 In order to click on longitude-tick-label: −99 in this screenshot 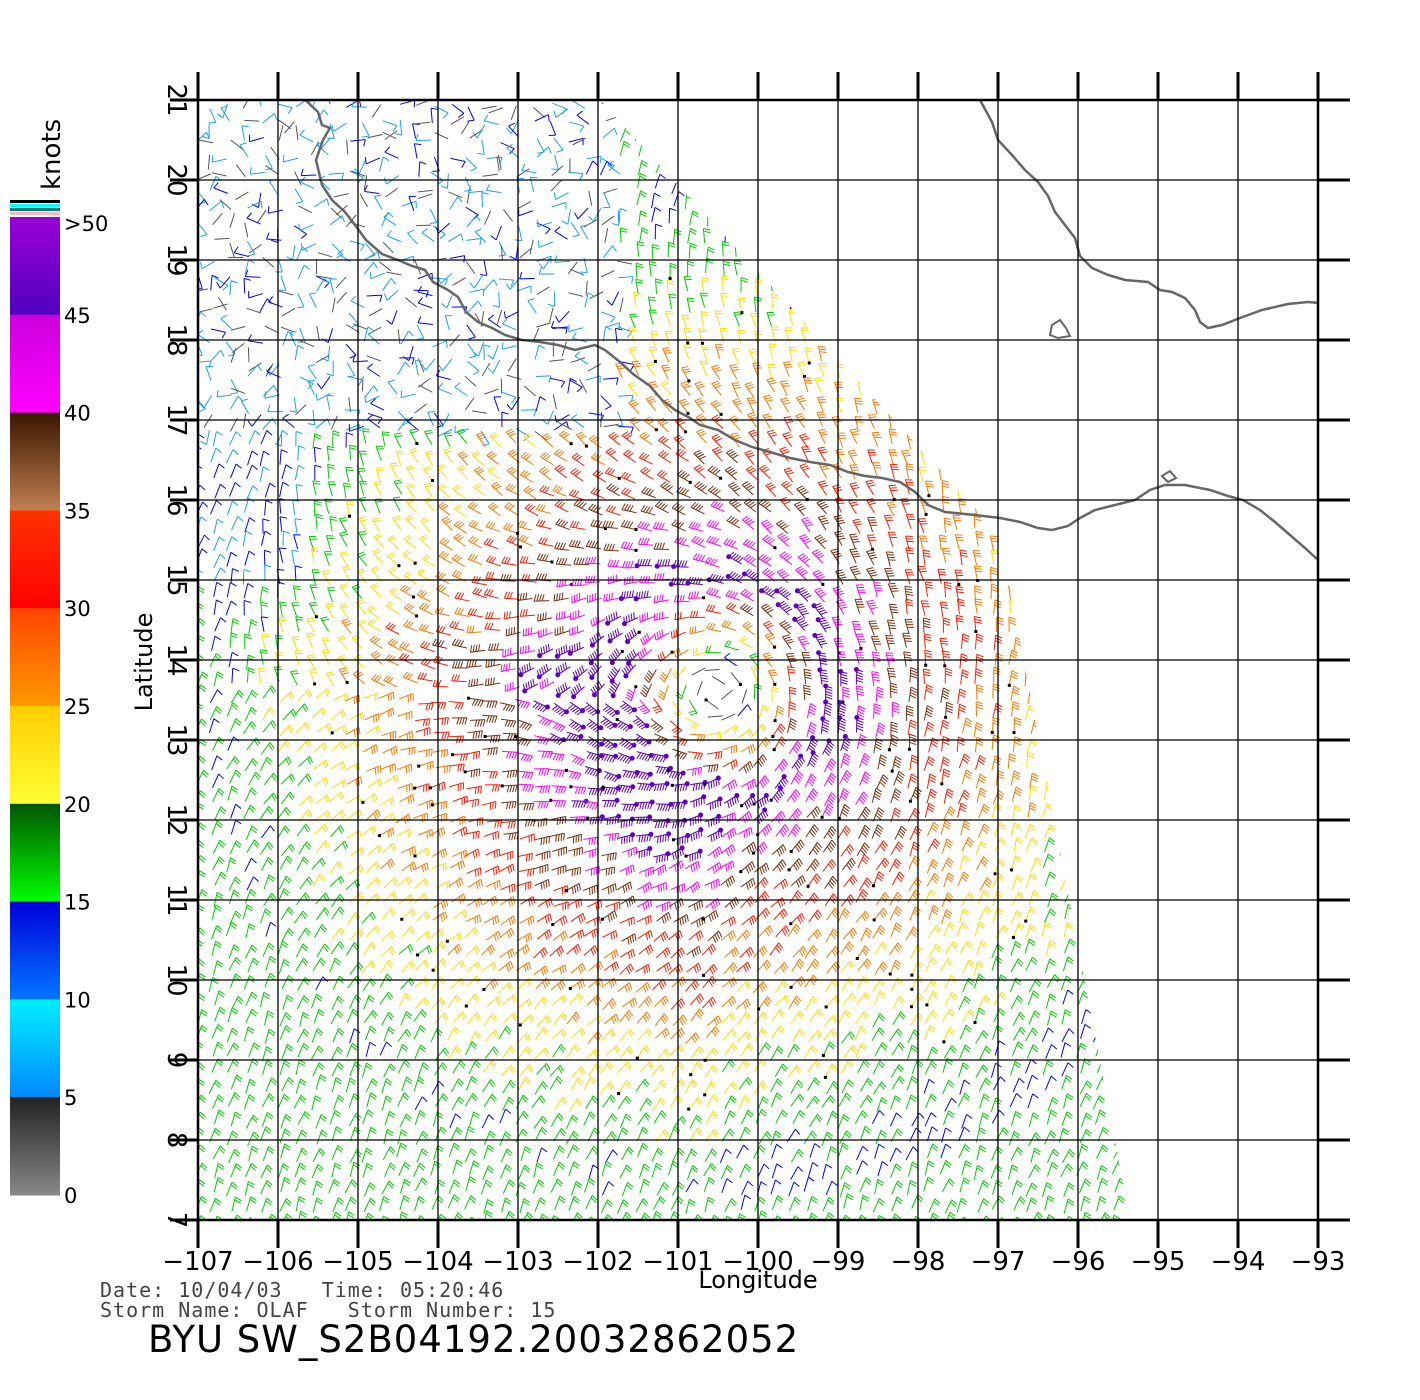, I will do `click(838, 1262)`.